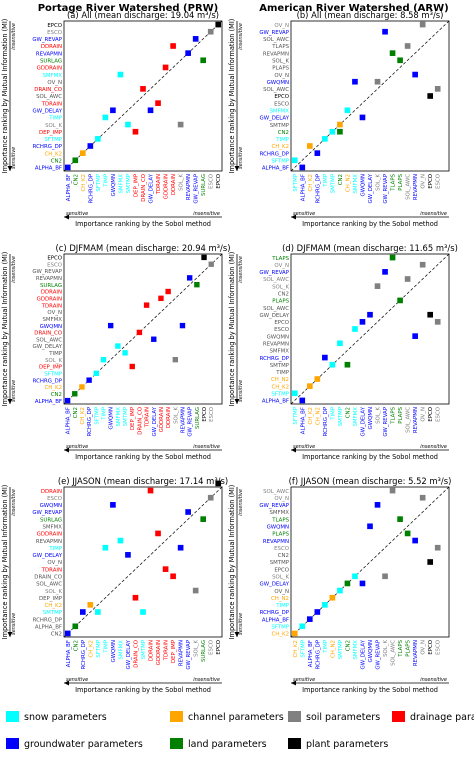 This screenshot has height=765, width=474. I want to click on panel-title: (d) DJFMAM (mean discharge: 11.65 m³/s), so click(370, 248).